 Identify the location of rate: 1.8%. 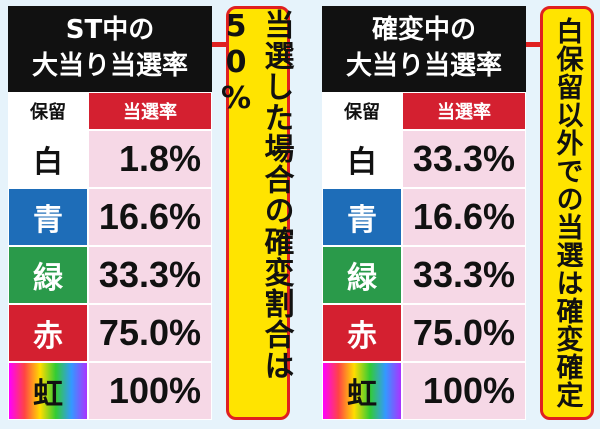
(150, 159).